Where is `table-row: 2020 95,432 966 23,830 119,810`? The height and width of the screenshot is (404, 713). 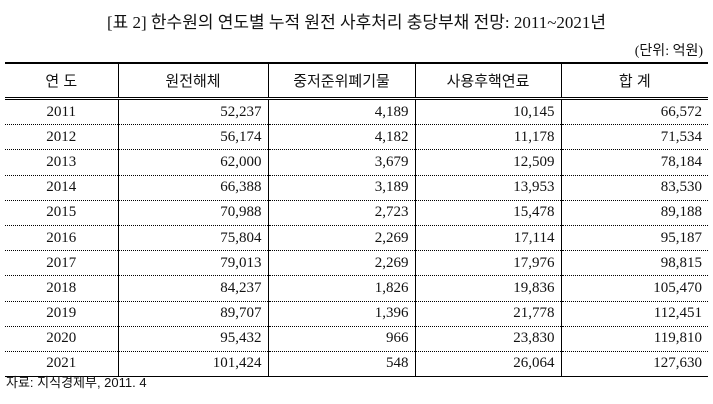 table-row: 2020 95,432 966 23,830 119,810 is located at coordinates (356, 339).